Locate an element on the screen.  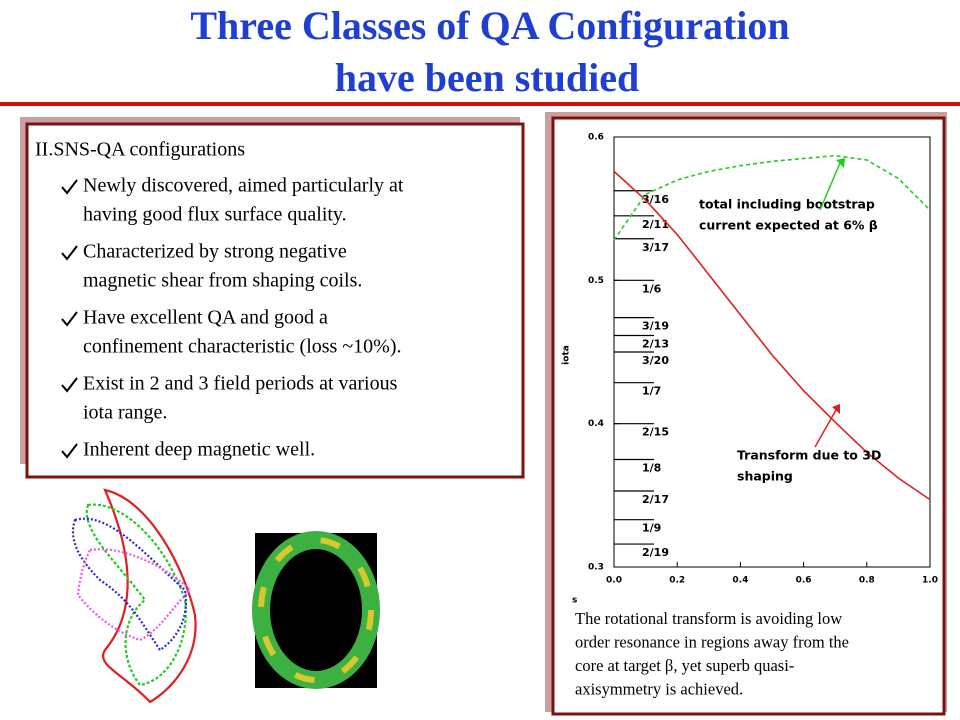
x-tick-label: 0.0 is located at coordinates (614, 581).